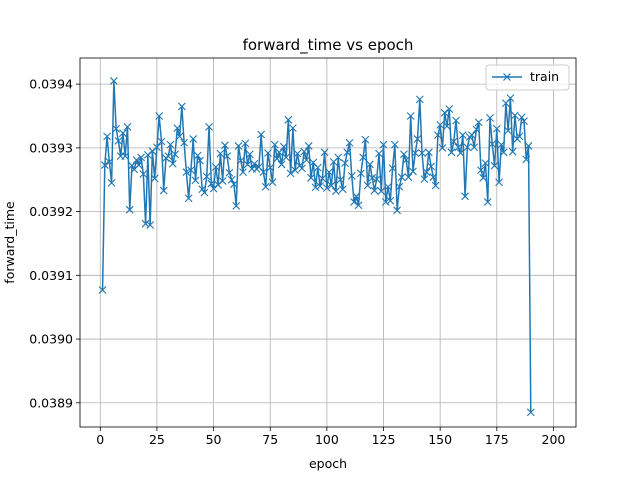 The image size is (640, 480). What do you see at coordinates (51, 211) in the screenshot?
I see `y-tick-label: 0.0392` at bounding box center [51, 211].